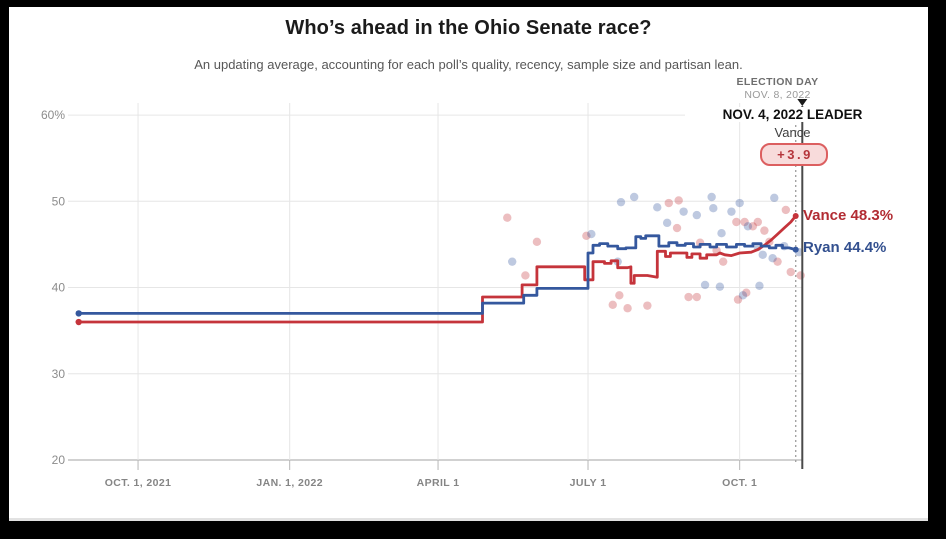 The height and width of the screenshot is (539, 946). I want to click on leader-margin-badge: +3.9, so click(794, 154).